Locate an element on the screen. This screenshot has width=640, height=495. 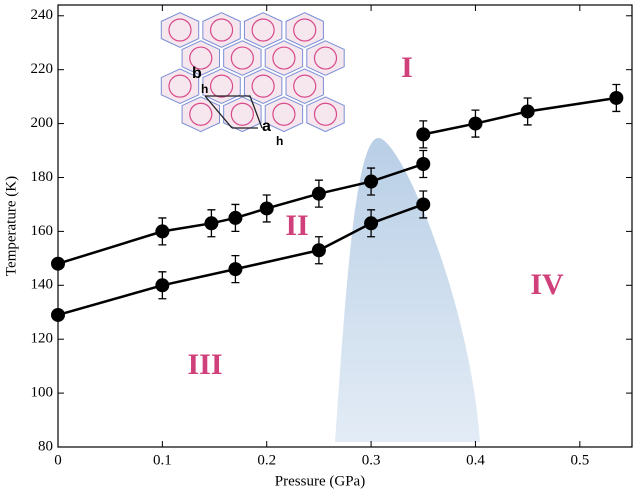
y-tick-label: 80 is located at coordinates (45, 446).